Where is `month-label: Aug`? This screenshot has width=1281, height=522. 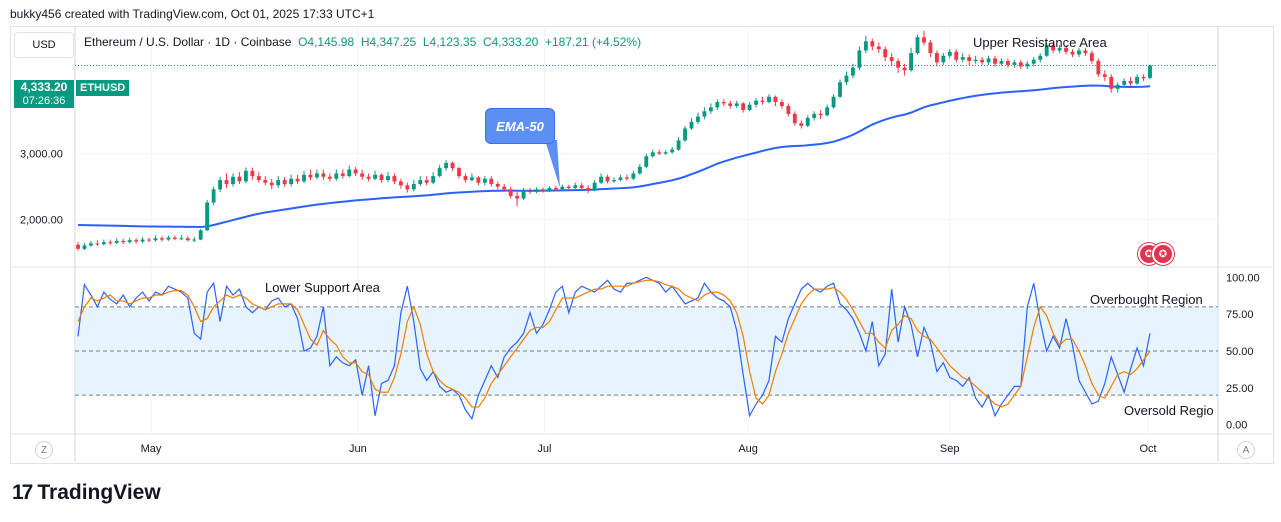
month-label: Aug is located at coordinates (748, 449).